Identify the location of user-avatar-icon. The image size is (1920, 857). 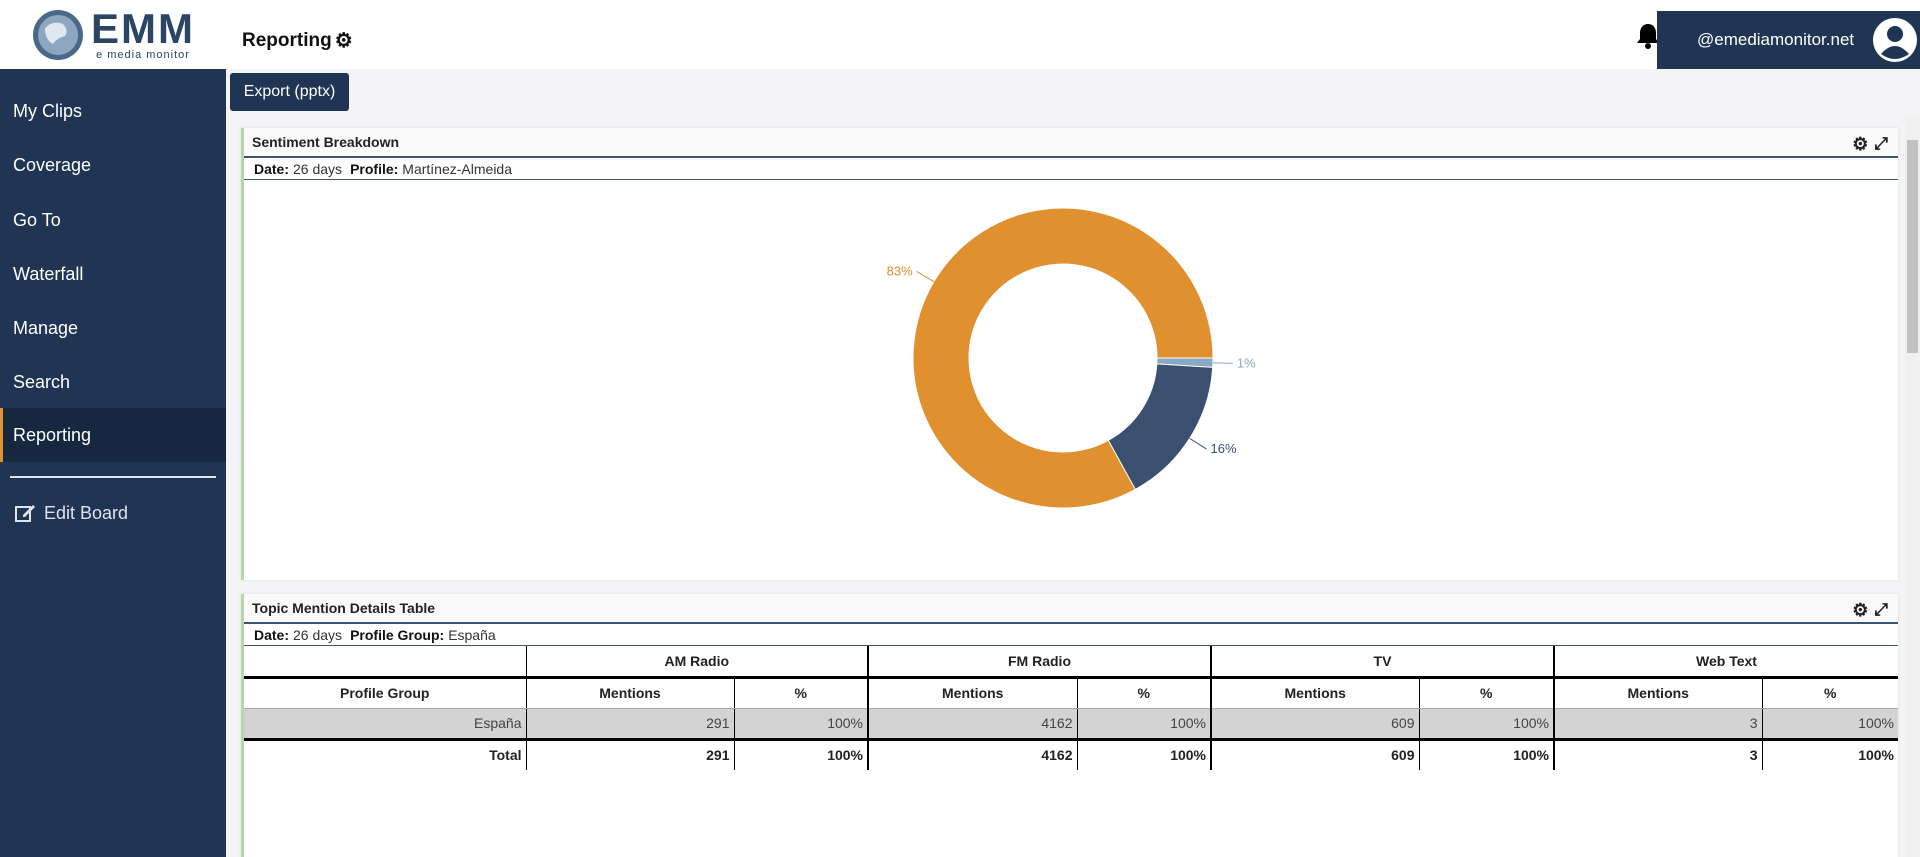
(1895, 40).